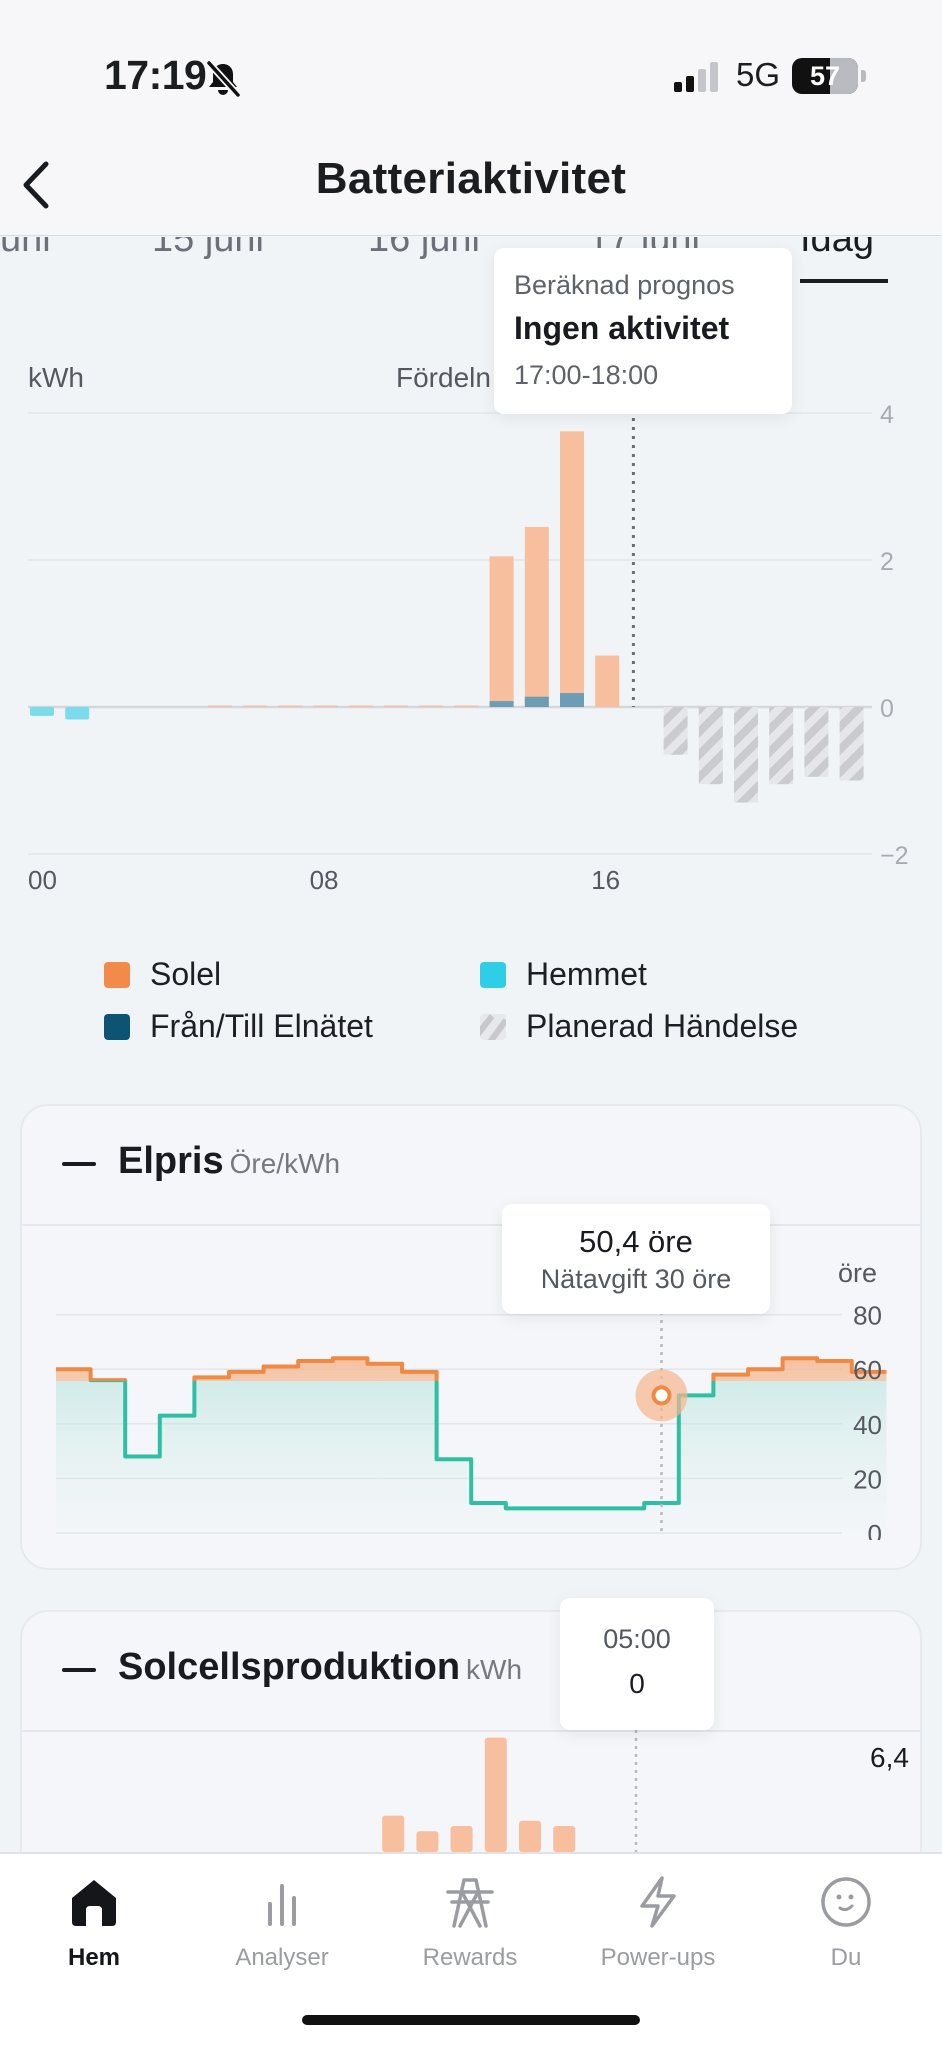 This screenshot has width=942, height=2048. What do you see at coordinates (863, 76) in the screenshot?
I see `battery-tip` at bounding box center [863, 76].